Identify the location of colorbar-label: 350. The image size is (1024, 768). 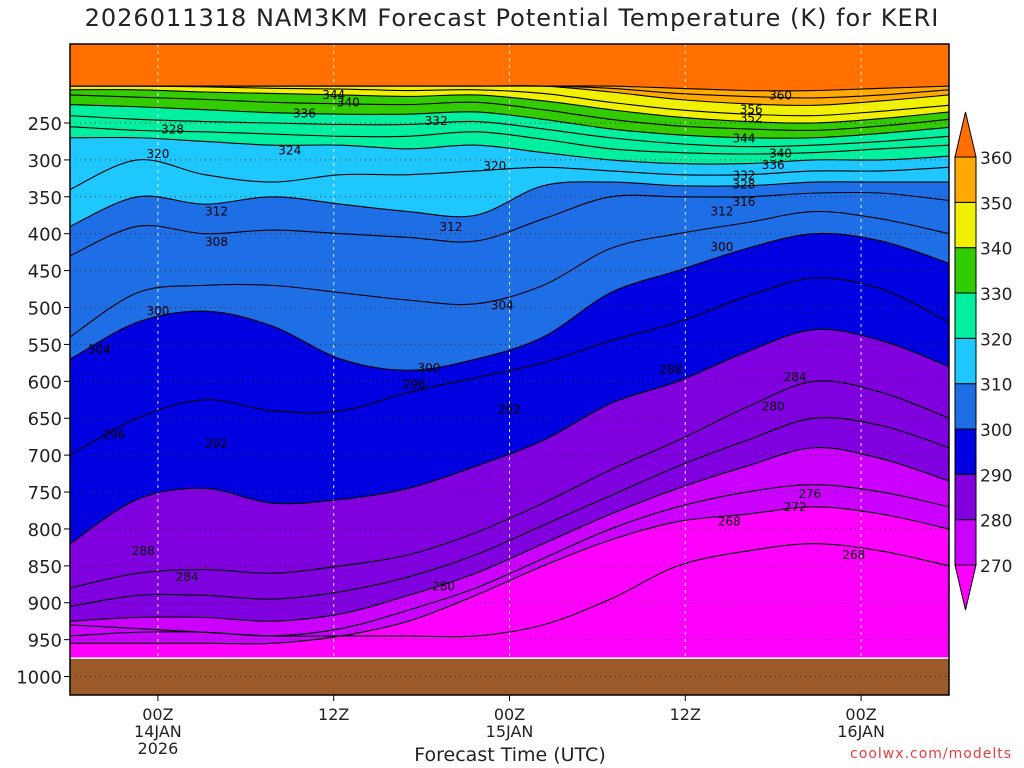
(996, 204).